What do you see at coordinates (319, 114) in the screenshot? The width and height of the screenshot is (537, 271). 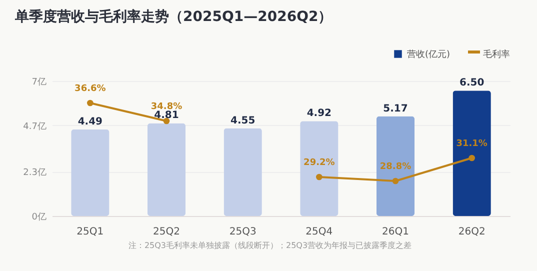 I see `data-label: 4.92` at bounding box center [319, 114].